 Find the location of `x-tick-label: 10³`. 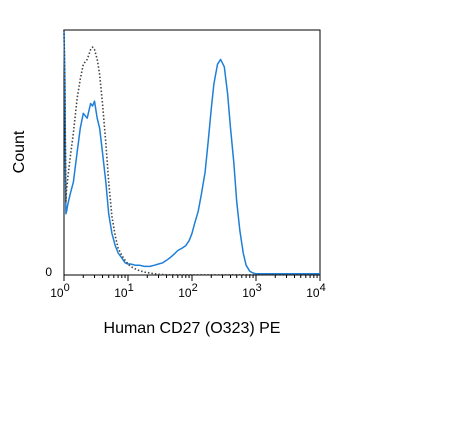

x-tick-label: 10³ is located at coordinates (251, 291).